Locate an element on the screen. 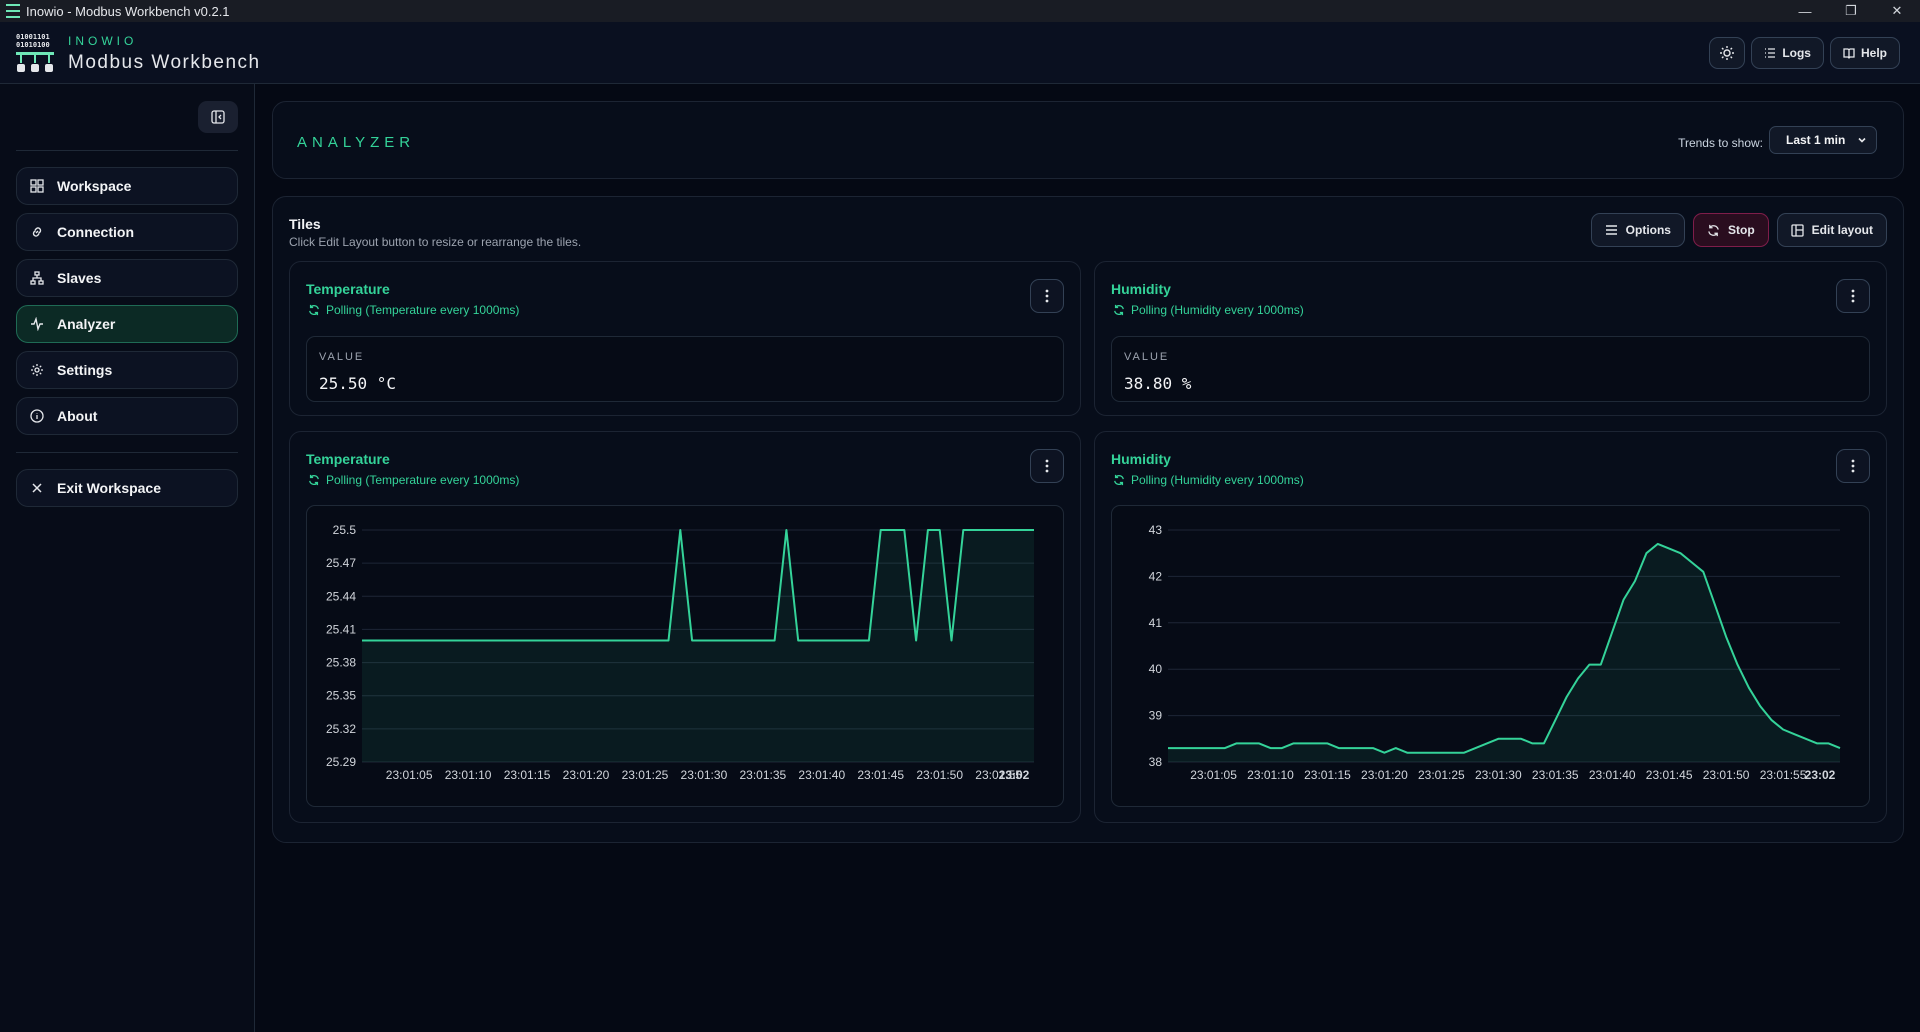  sidebar-divider is located at coordinates (127, 452).